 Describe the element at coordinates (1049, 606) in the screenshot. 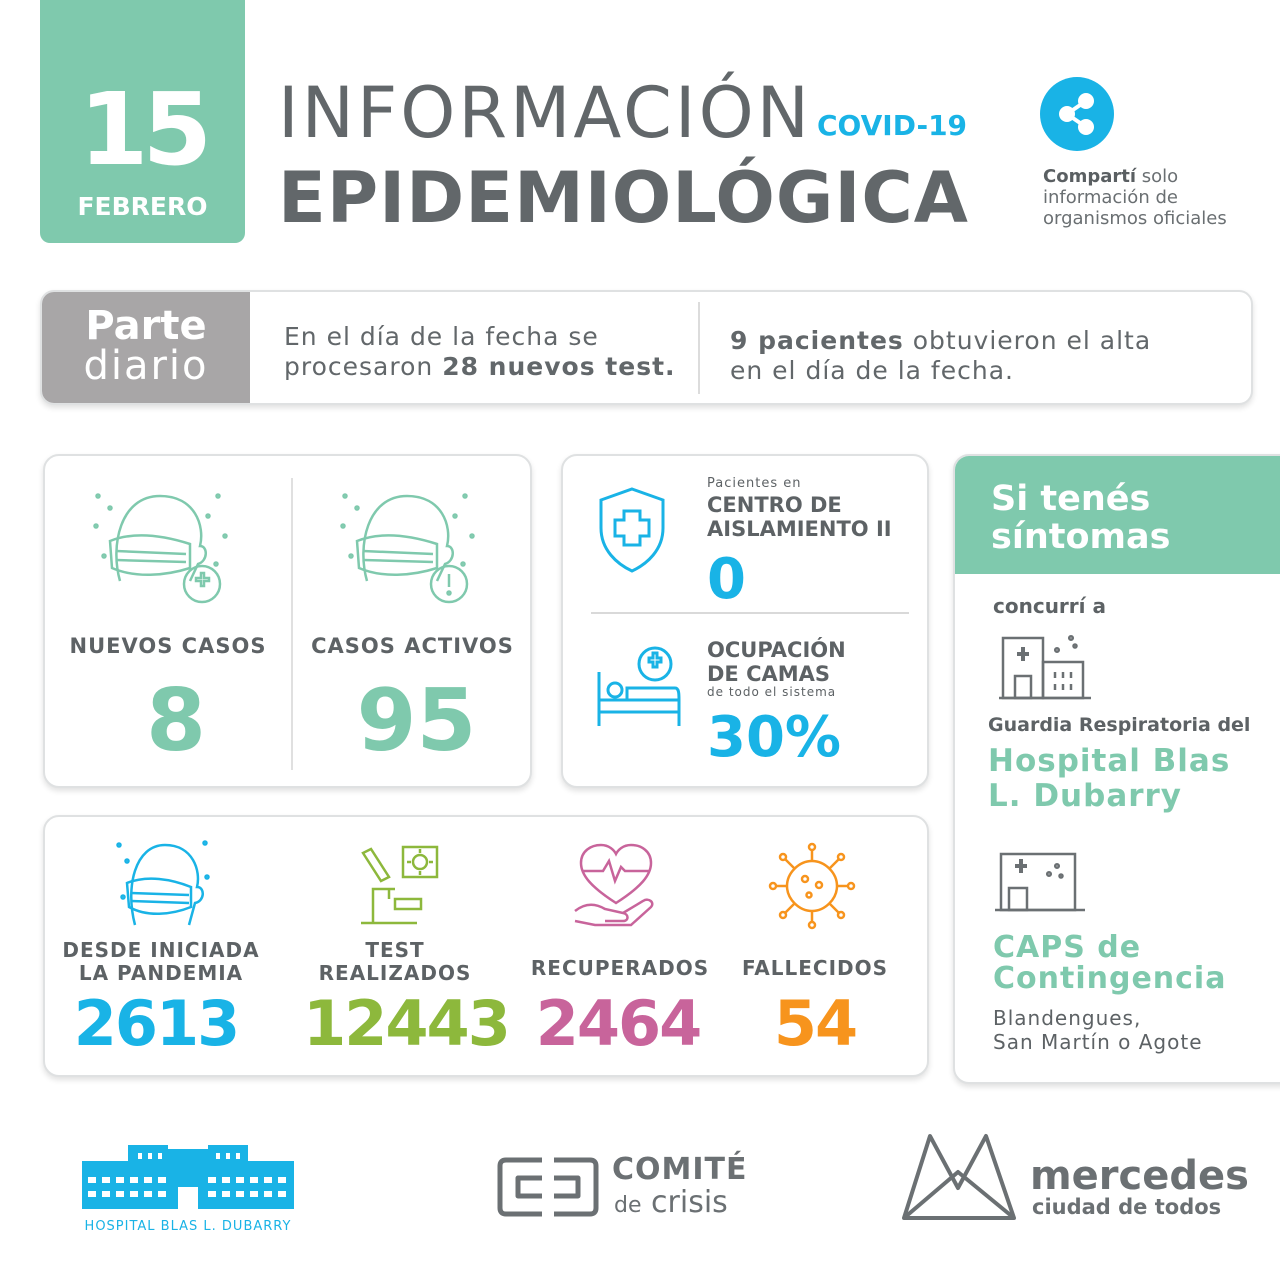

I see `concurri-label: concurrí a` at that location.